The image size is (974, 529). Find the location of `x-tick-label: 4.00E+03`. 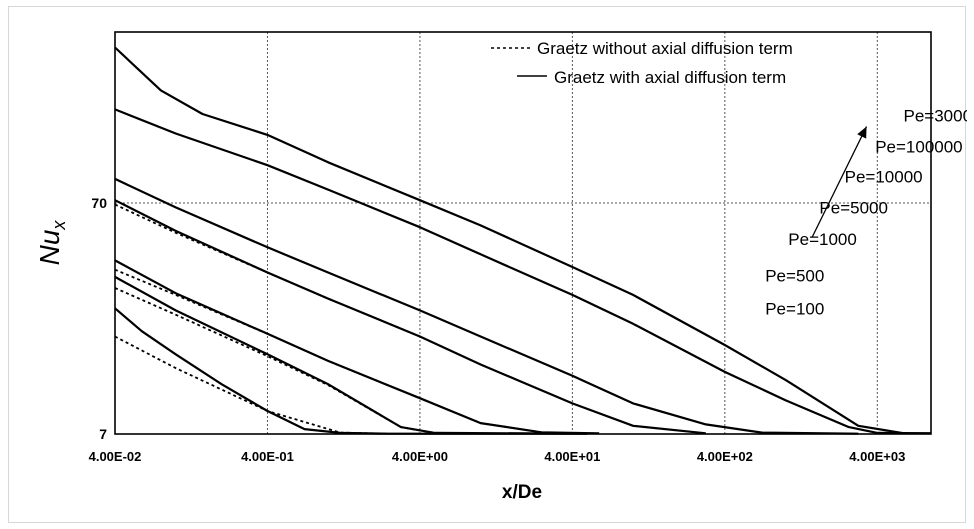

x-tick-label: 4.00E+03 is located at coordinates (877, 456).